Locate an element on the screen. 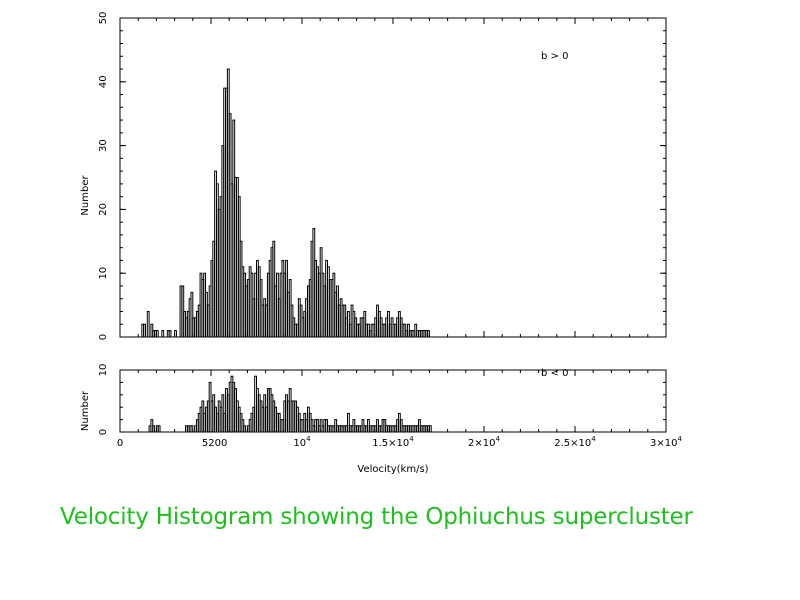  x-tick-label: 0 is located at coordinates (120, 443).